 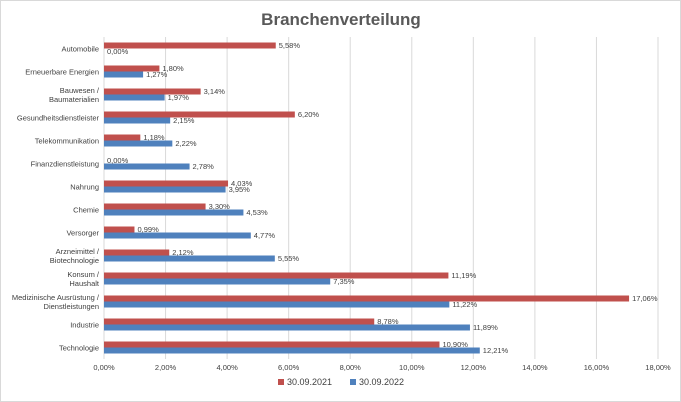 What do you see at coordinates (148, 229) in the screenshot?
I see `data-label: 0,99%` at bounding box center [148, 229].